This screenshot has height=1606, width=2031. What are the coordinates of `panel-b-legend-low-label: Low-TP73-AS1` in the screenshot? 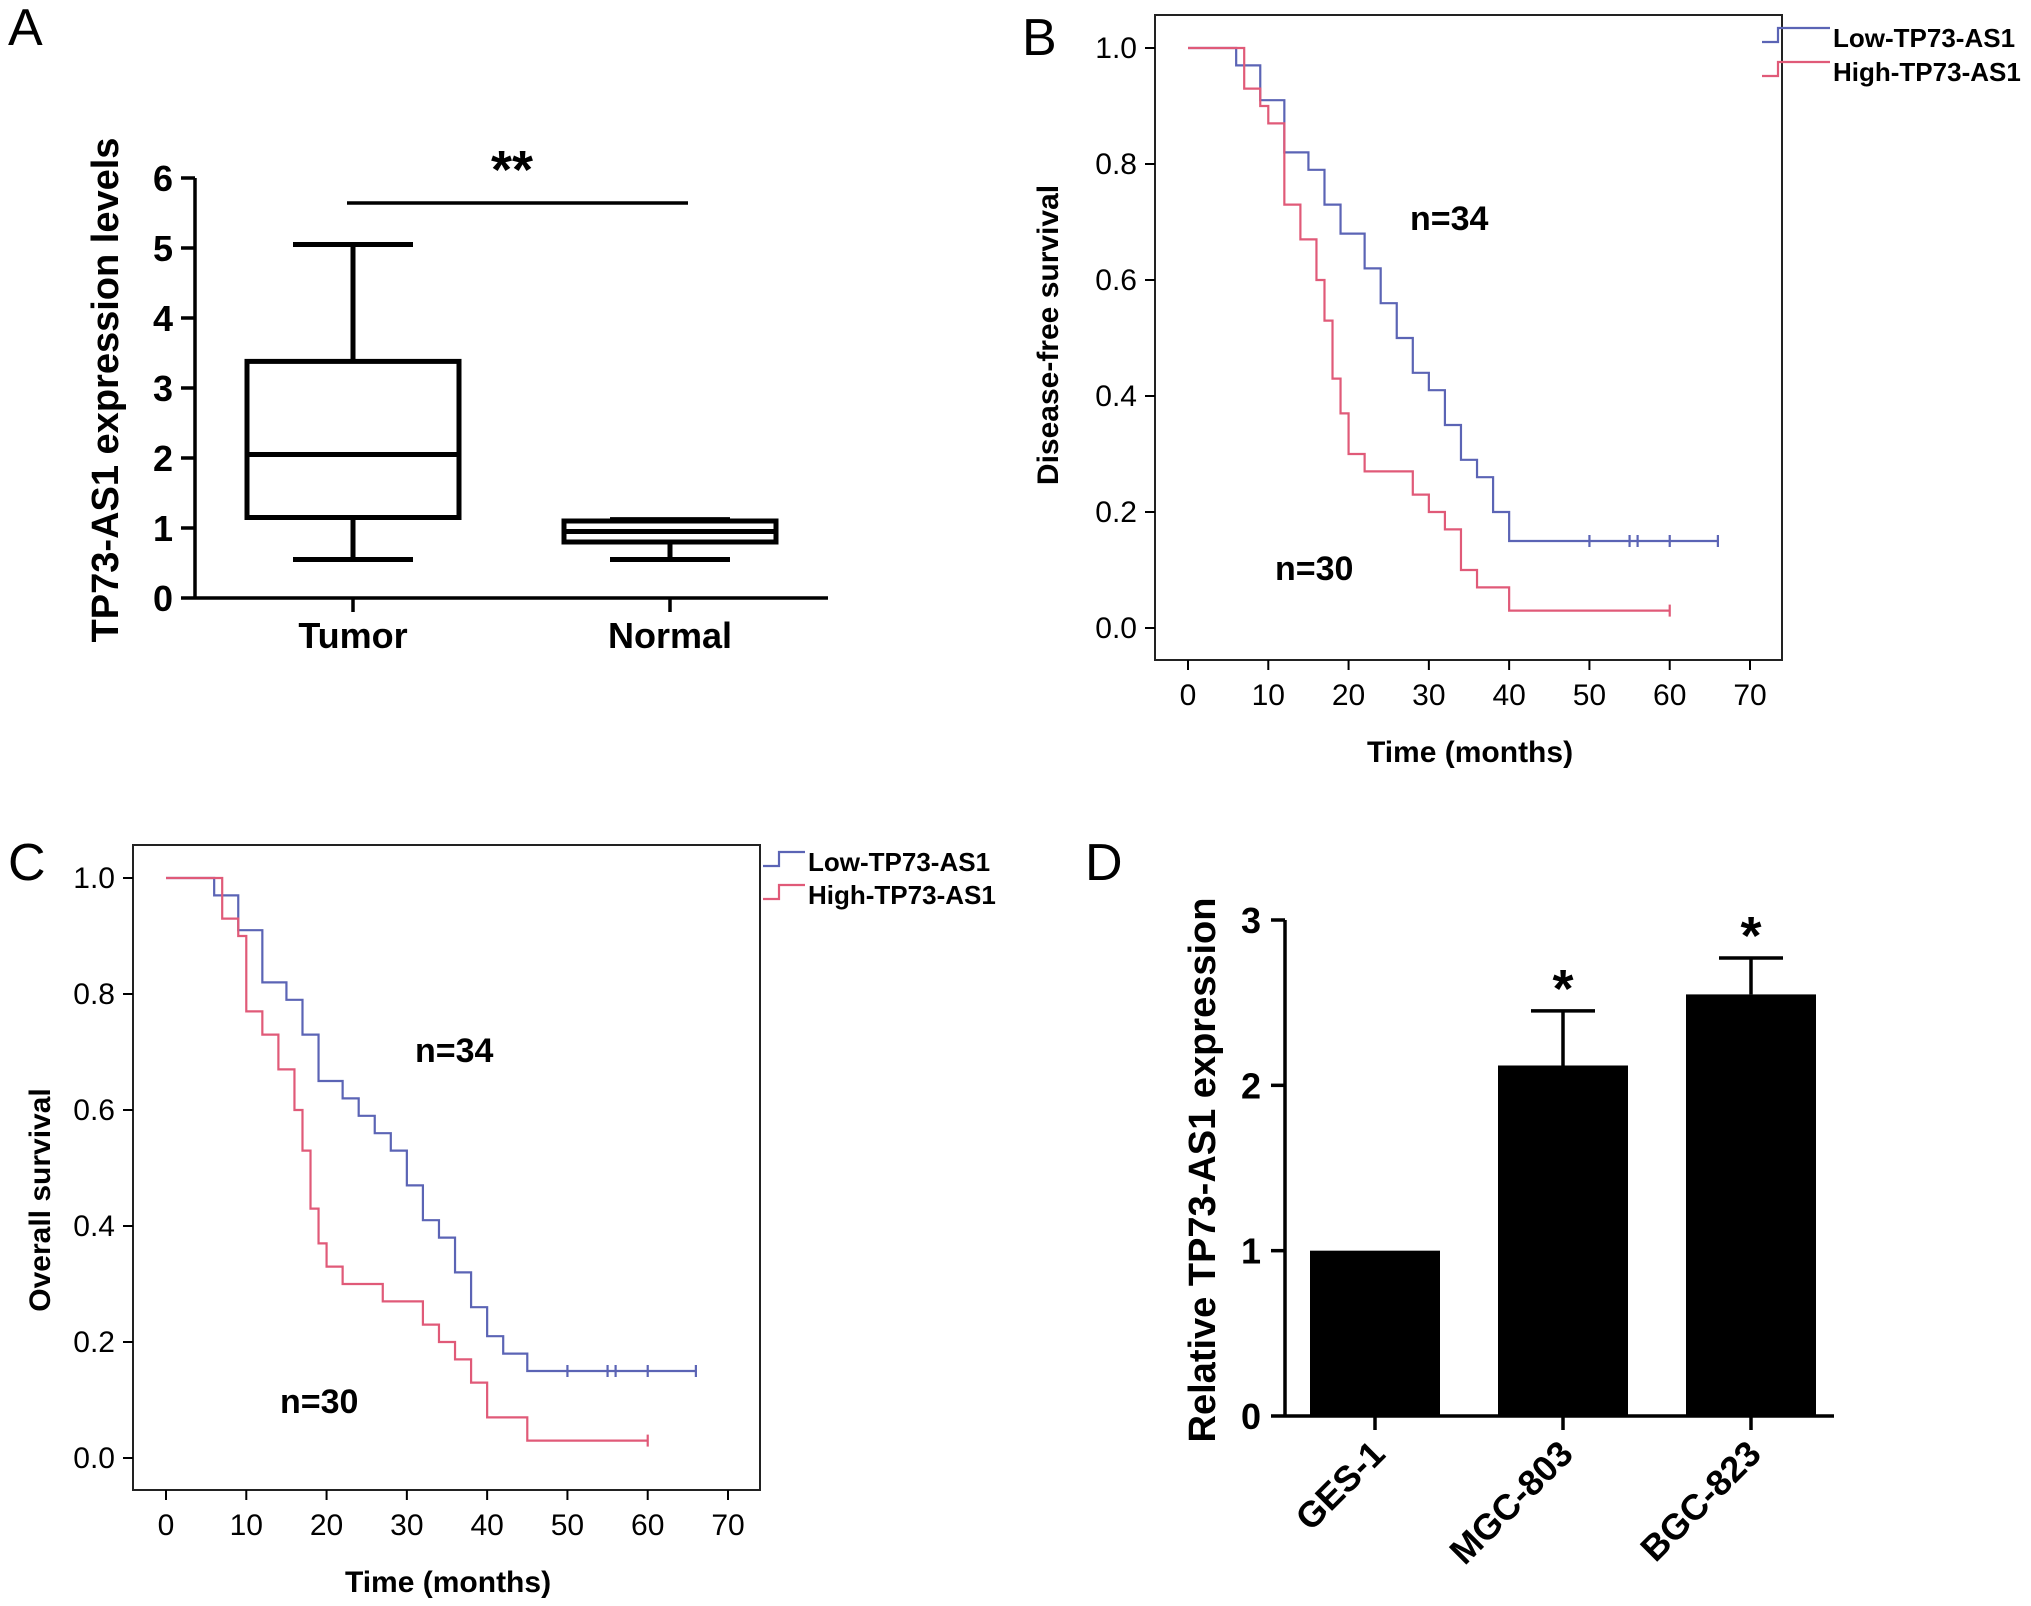 It's located at (1924, 38).